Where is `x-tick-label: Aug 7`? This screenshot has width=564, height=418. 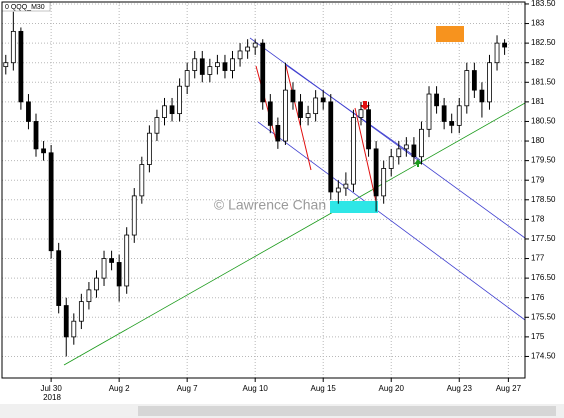
x-tick-label: Aug 7 is located at coordinates (187, 388).